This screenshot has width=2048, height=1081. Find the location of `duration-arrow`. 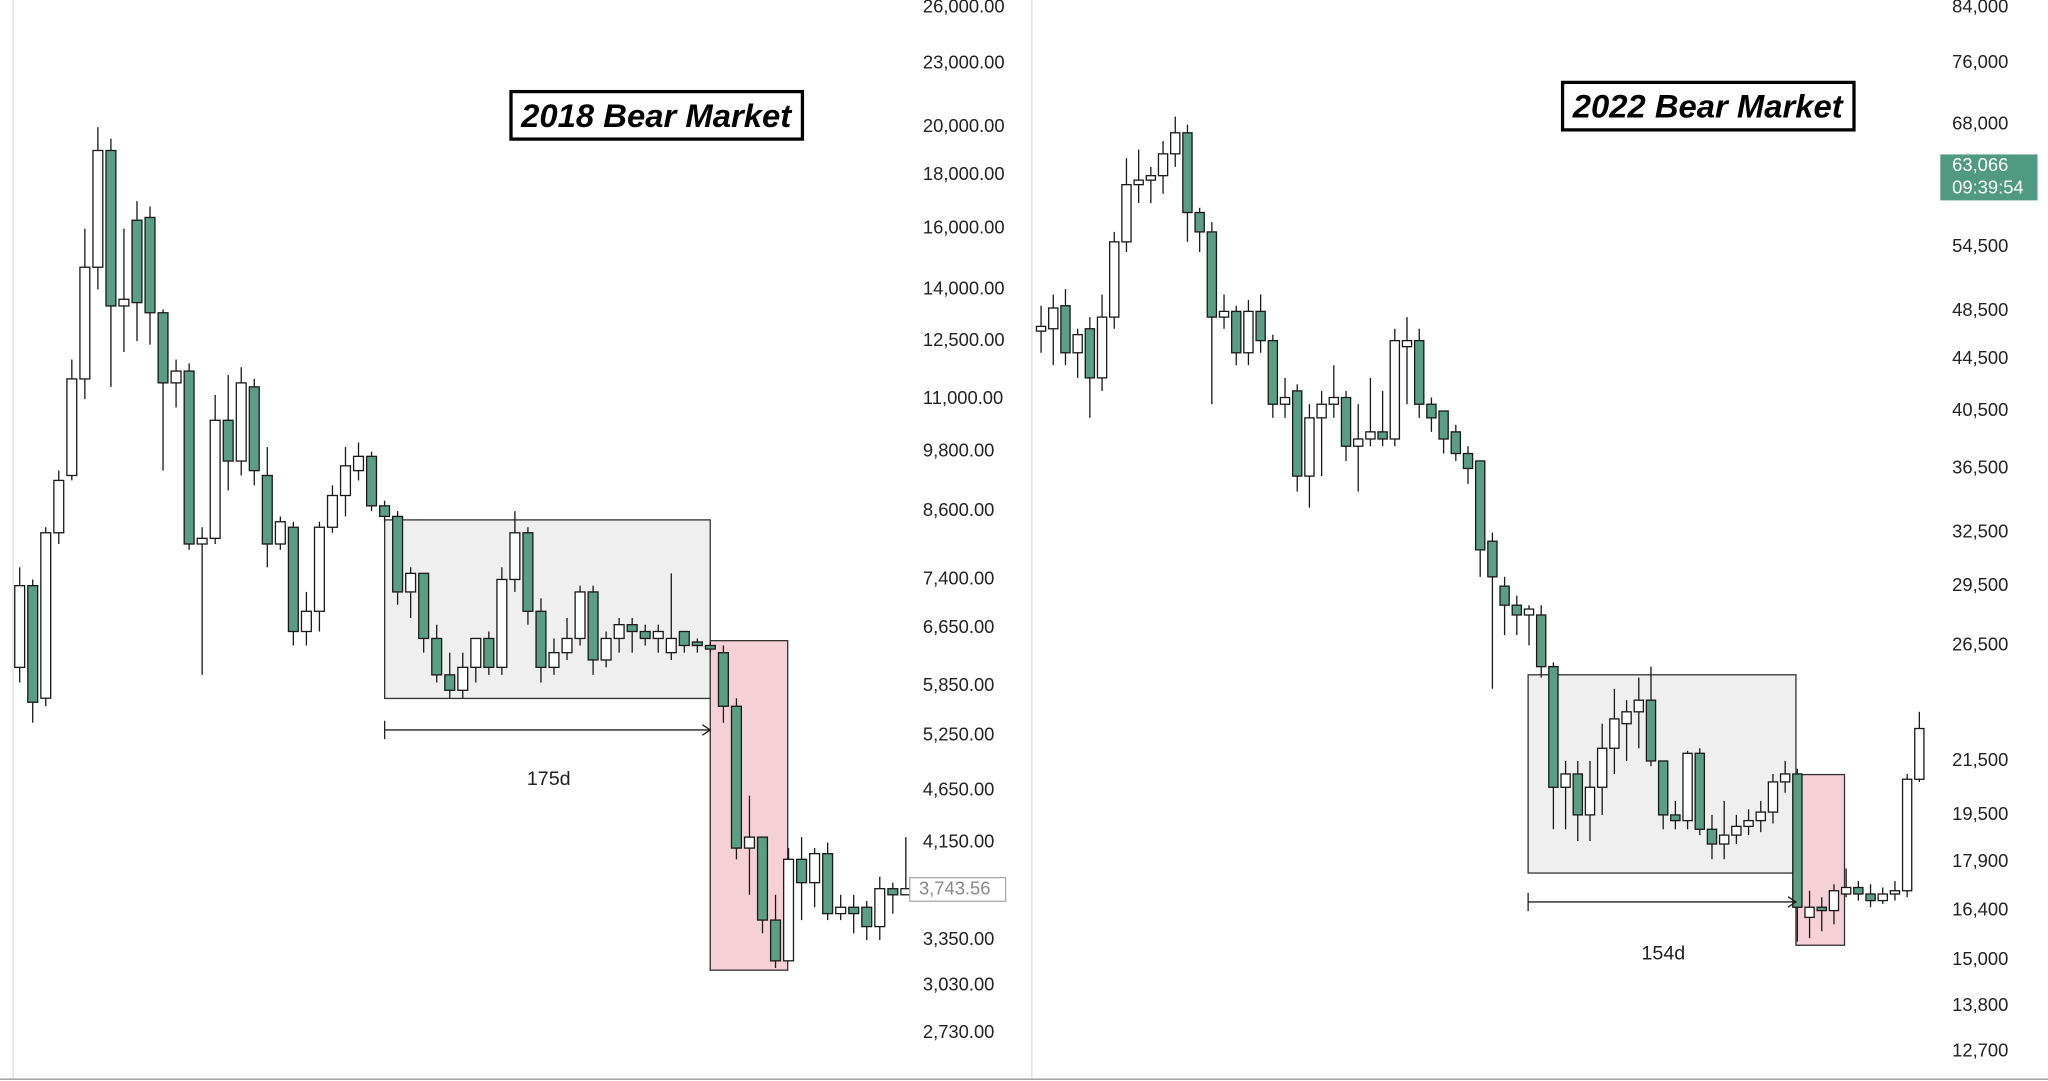

duration-arrow is located at coordinates (1091, 816).